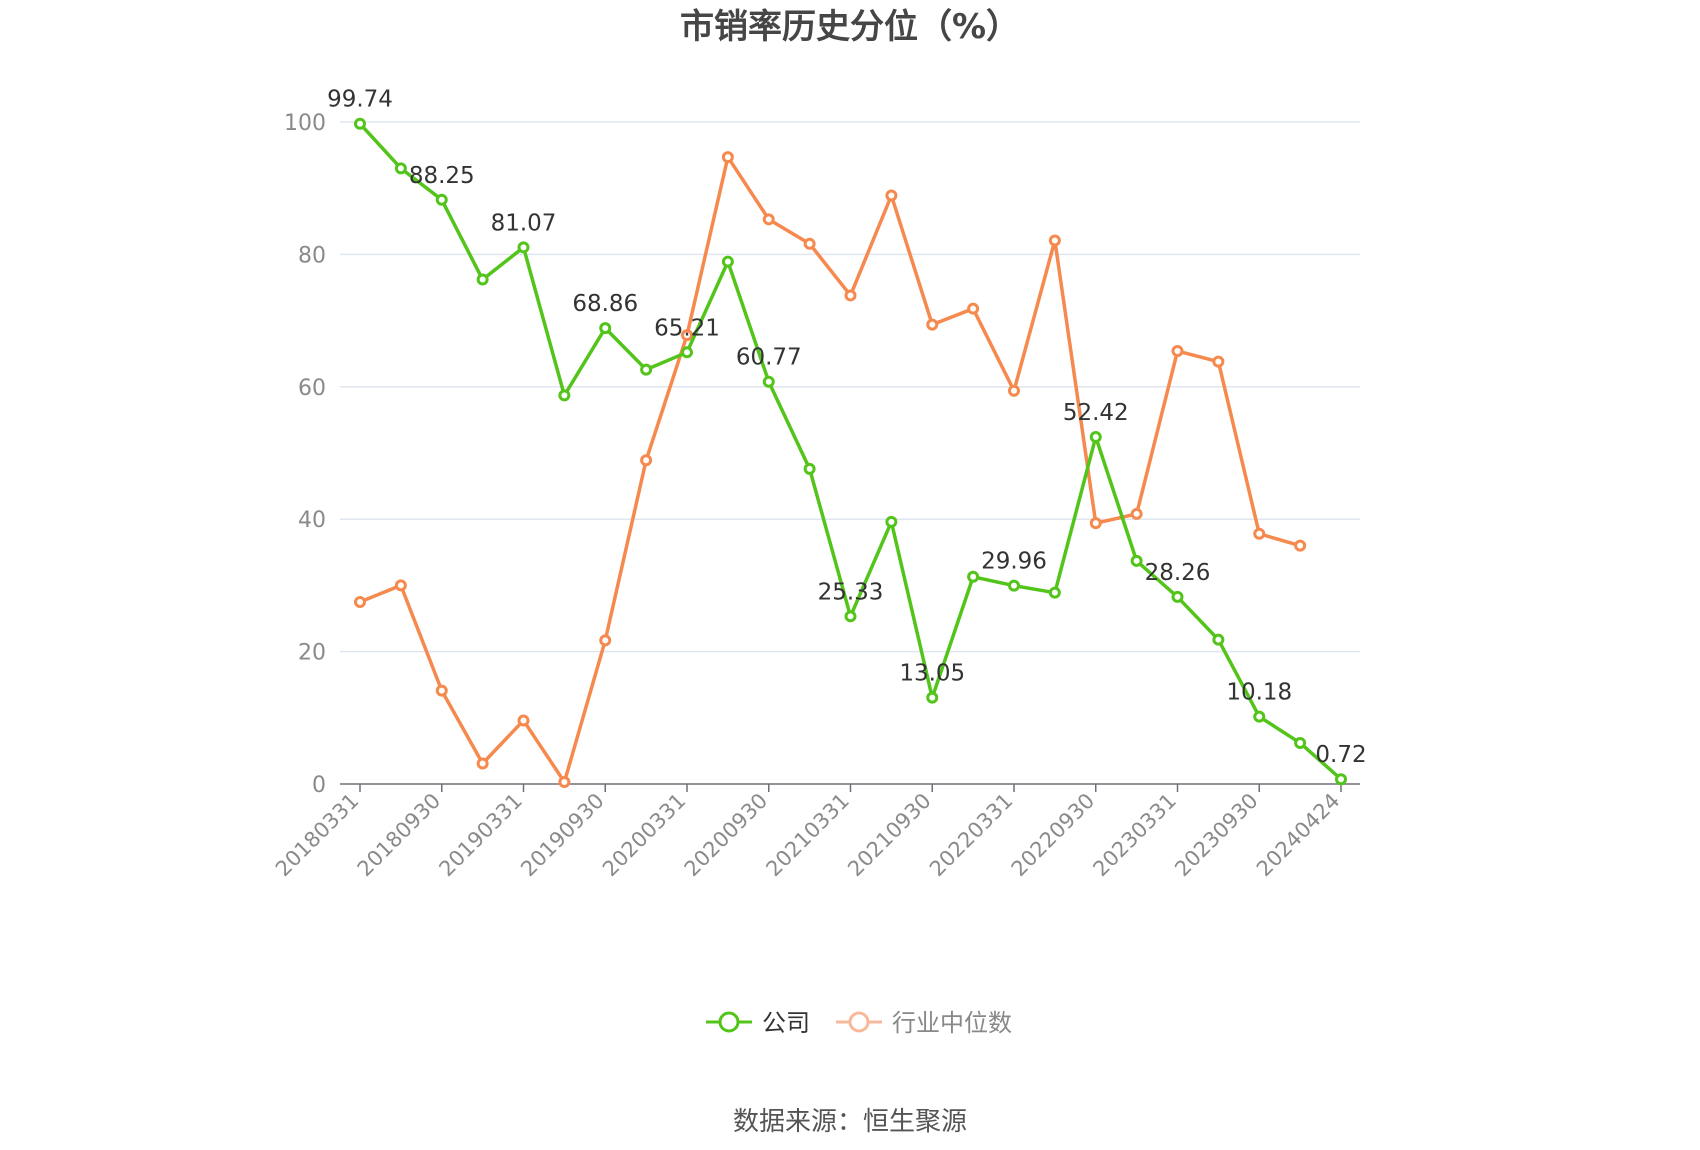  I want to click on company-data-label: 13.05, so click(932, 674).